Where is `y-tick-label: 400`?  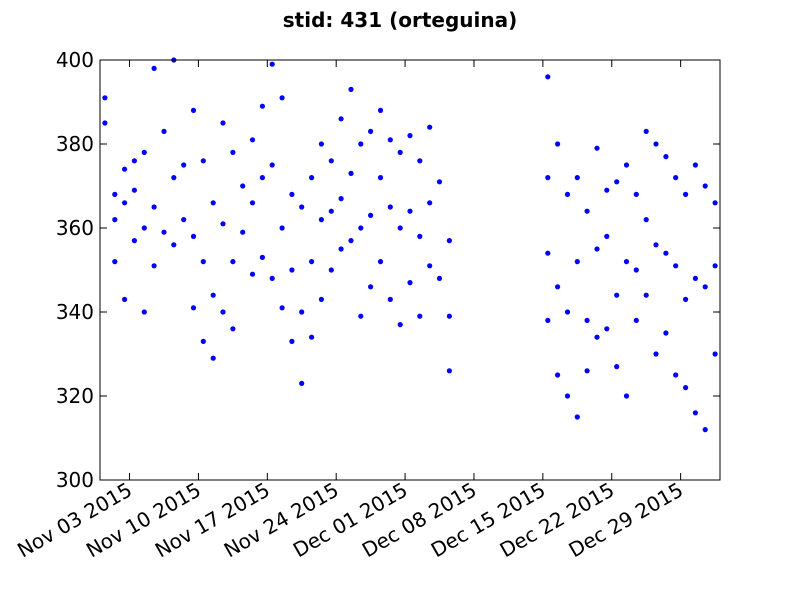
y-tick-label: 400 is located at coordinates (75, 60).